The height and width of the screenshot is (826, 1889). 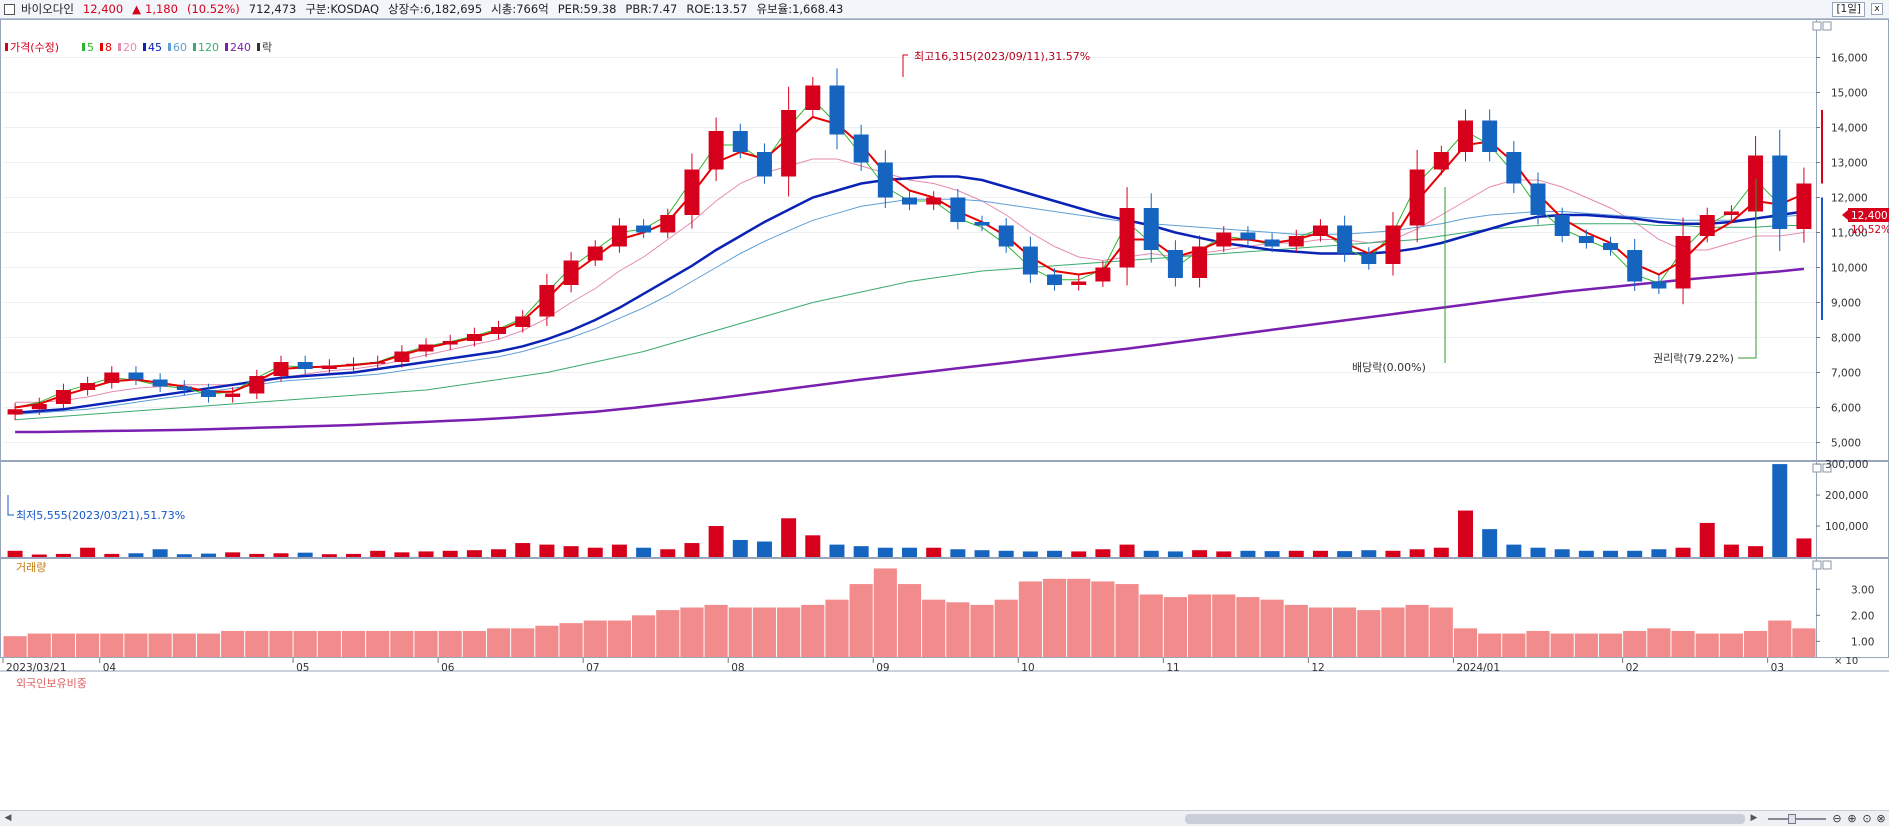 I want to click on price-change: 1,180, so click(x=161, y=9).